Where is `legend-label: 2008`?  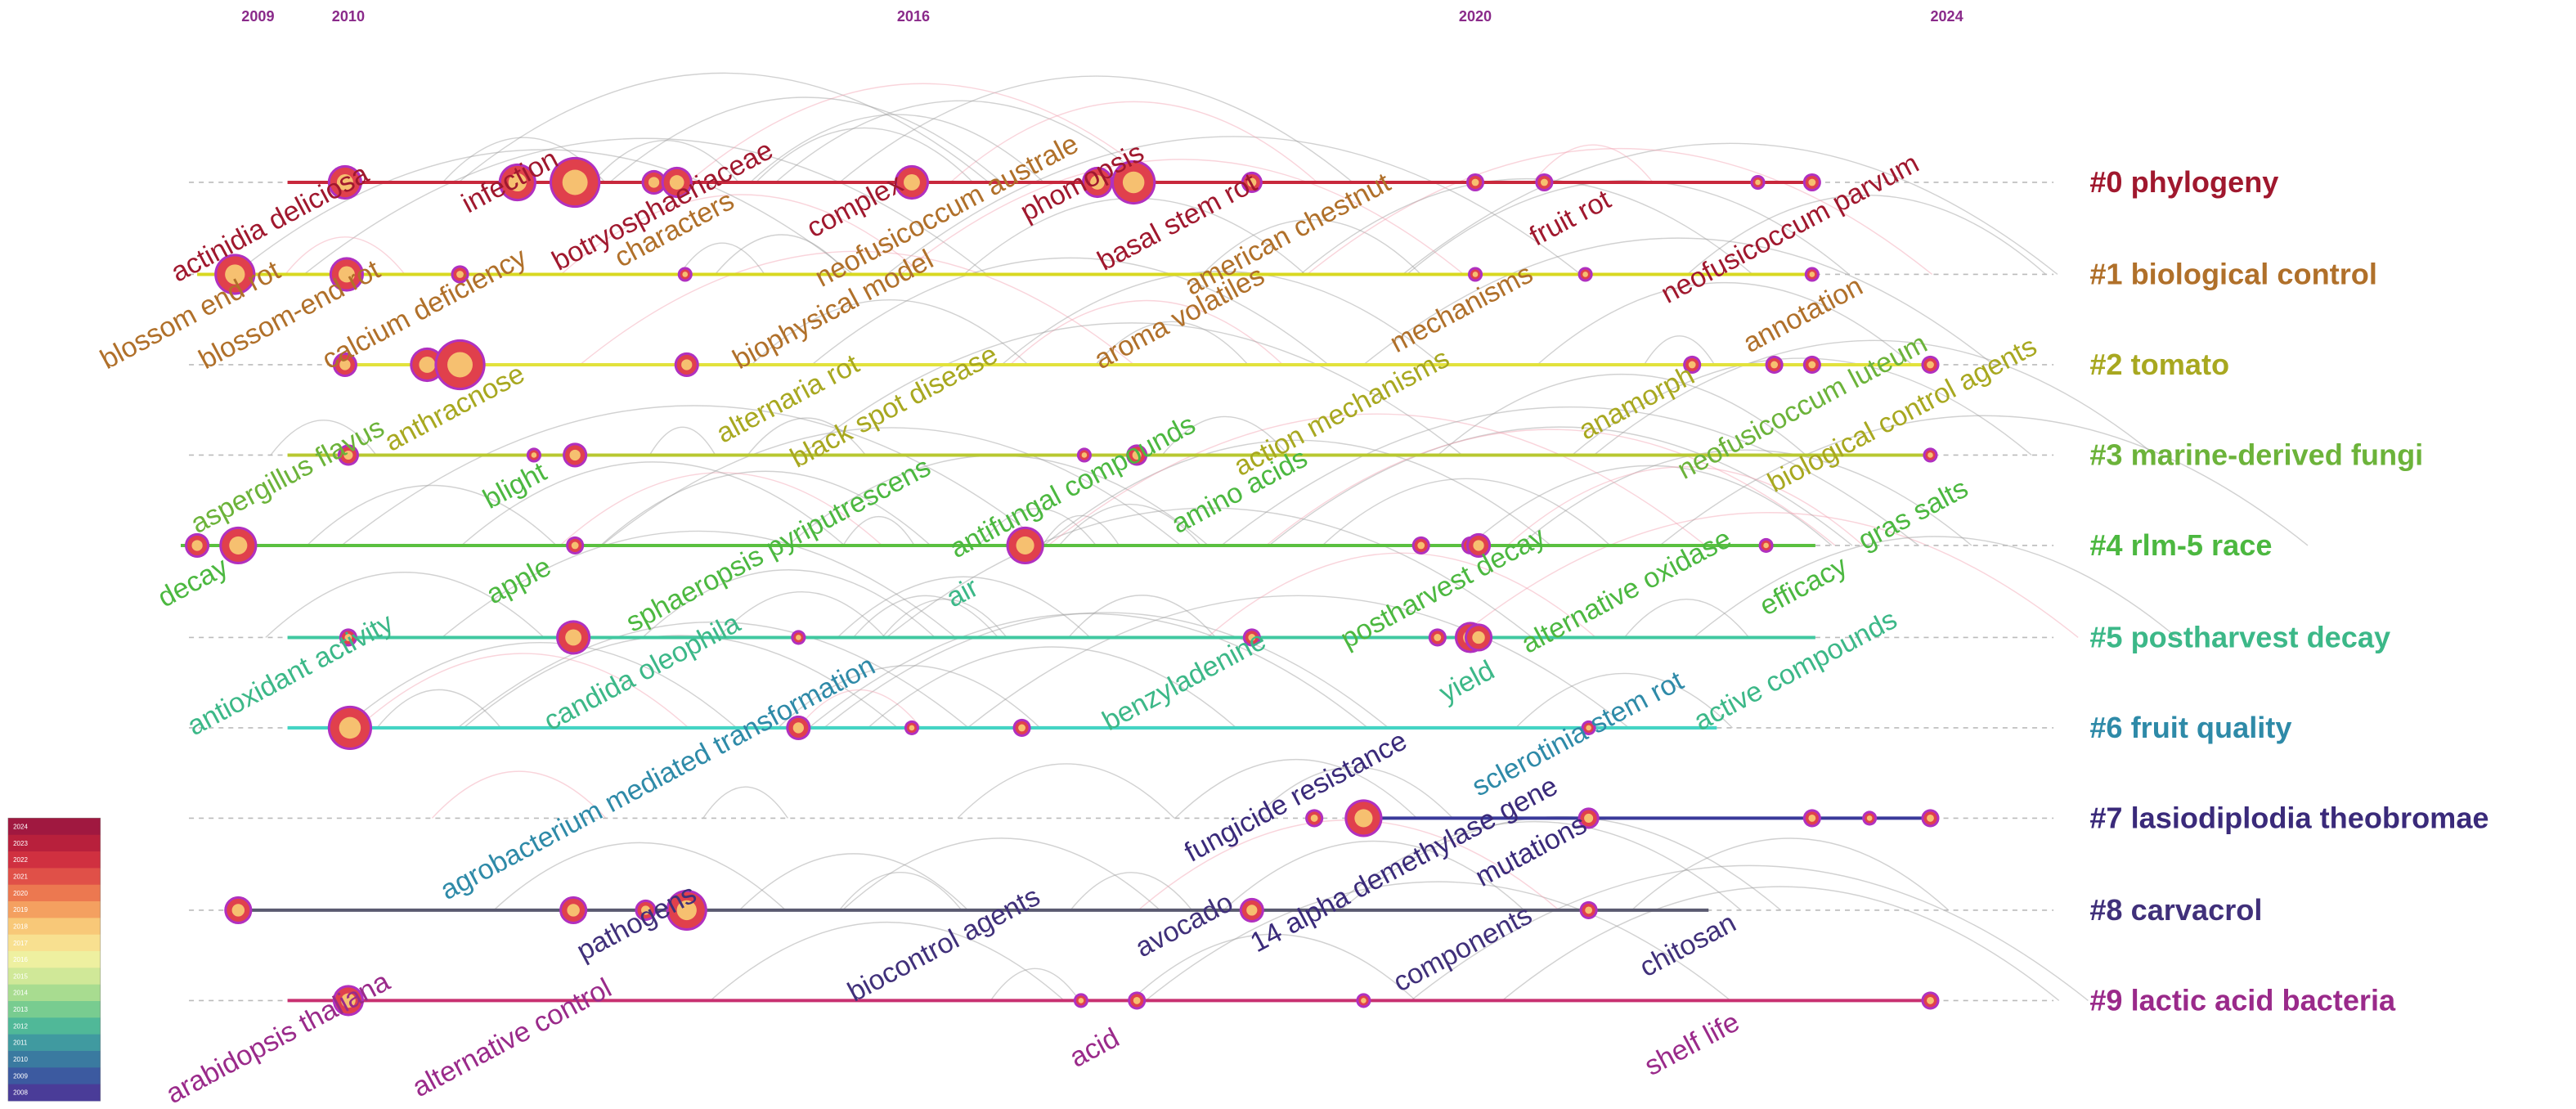 legend-label: 2008 is located at coordinates (20, 1093).